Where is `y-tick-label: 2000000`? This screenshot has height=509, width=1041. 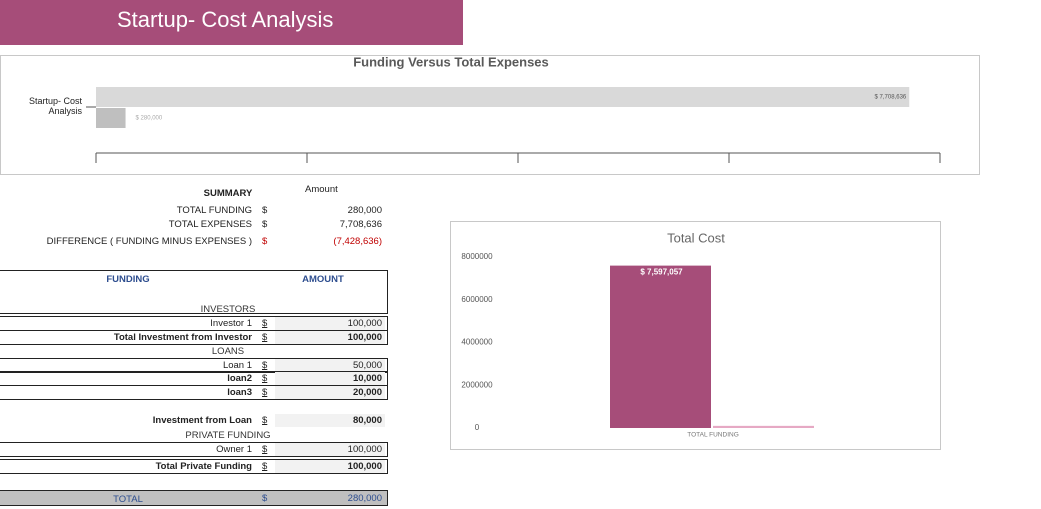 y-tick-label: 2000000 is located at coordinates (477, 384).